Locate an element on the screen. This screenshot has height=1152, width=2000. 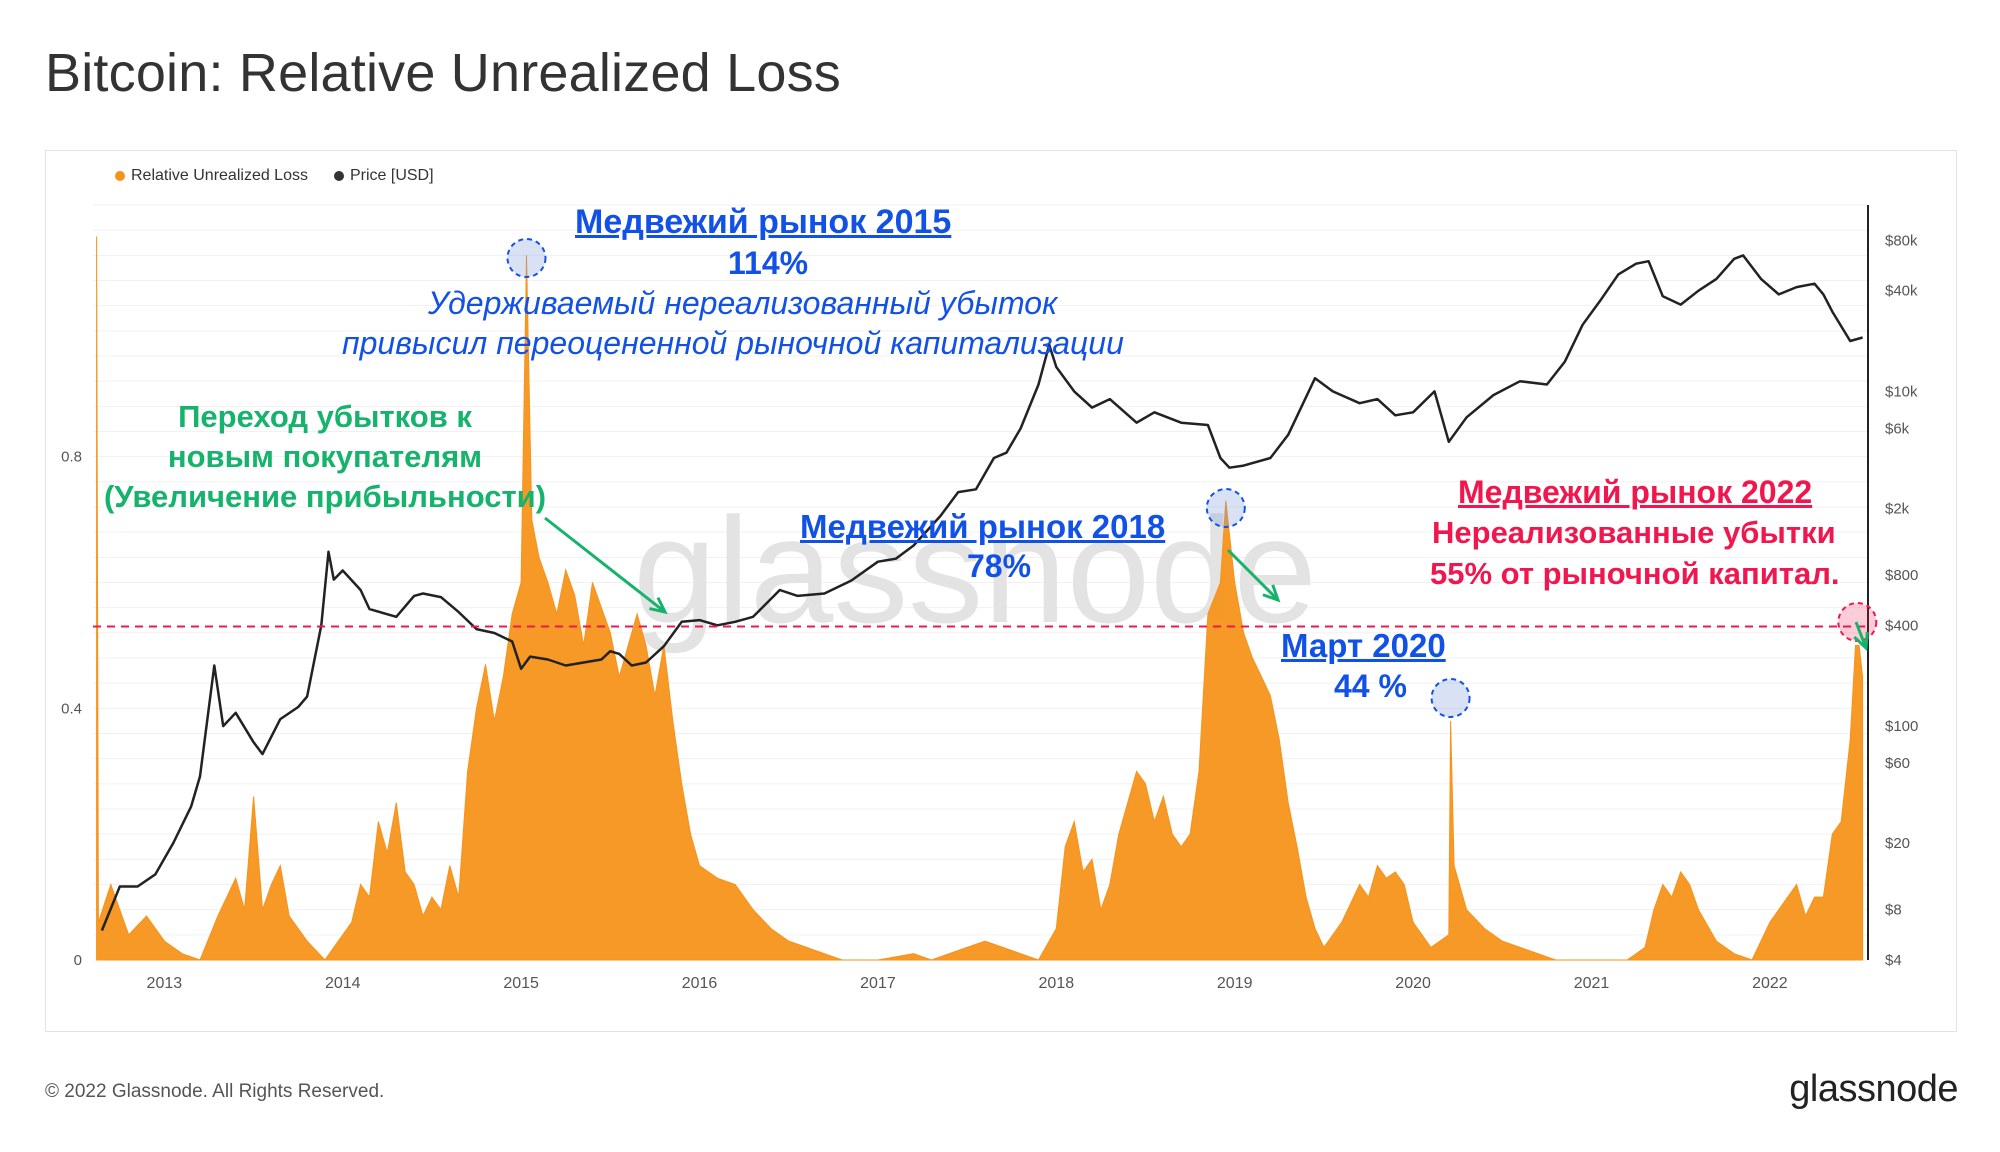
legend-item-loss: Relative Unrealized Loss is located at coordinates (211, 176).